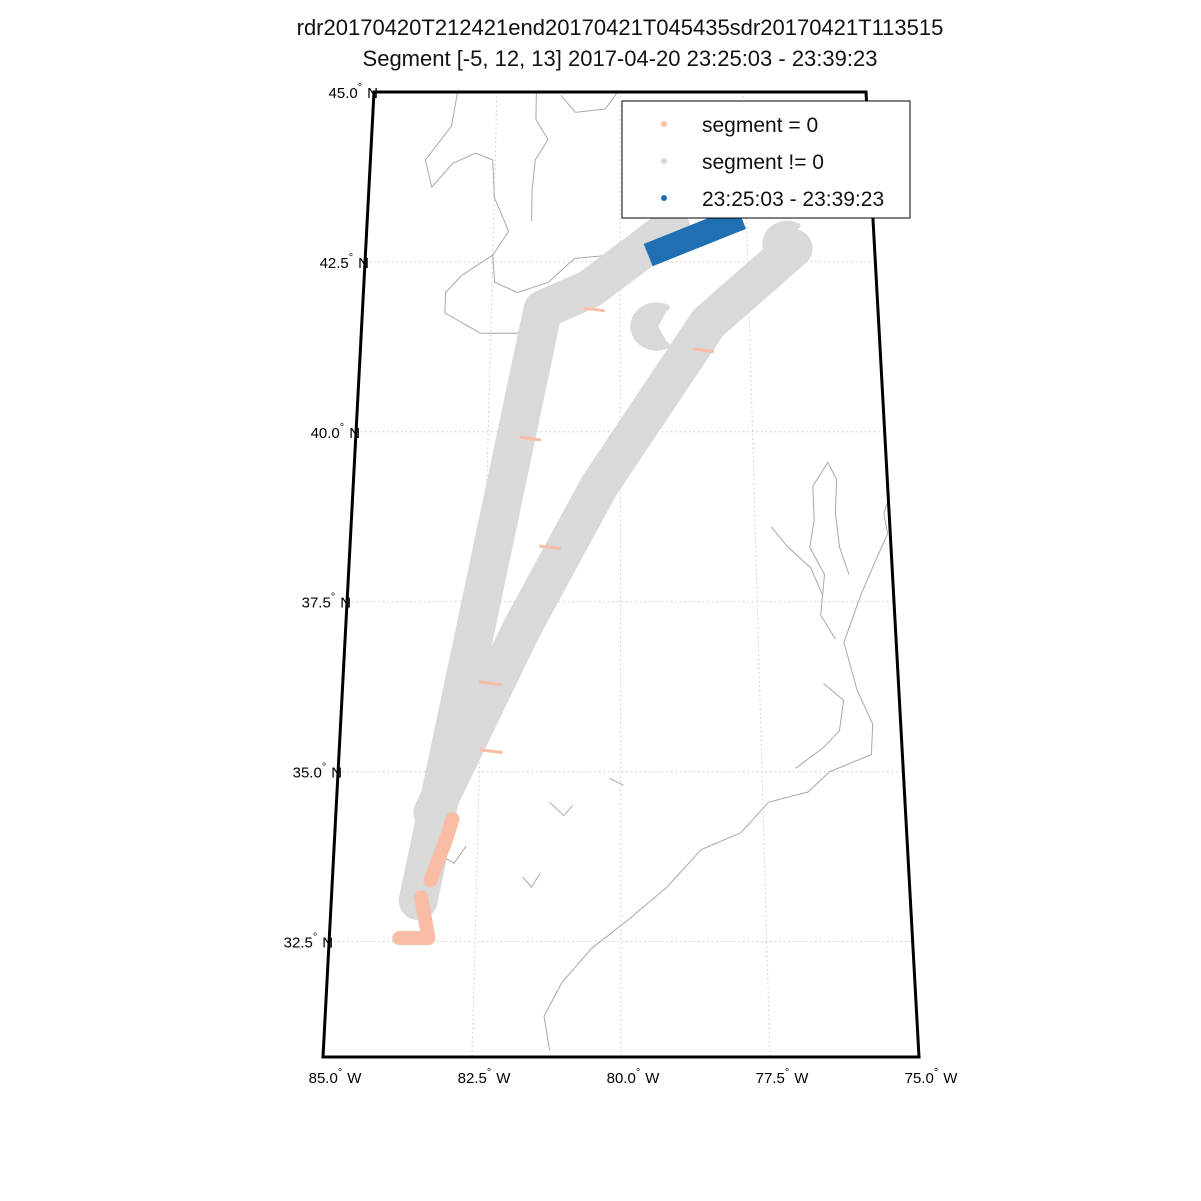  What do you see at coordinates (783, 1077) in the screenshot?
I see `tick-label-lon: 77.5° W` at bounding box center [783, 1077].